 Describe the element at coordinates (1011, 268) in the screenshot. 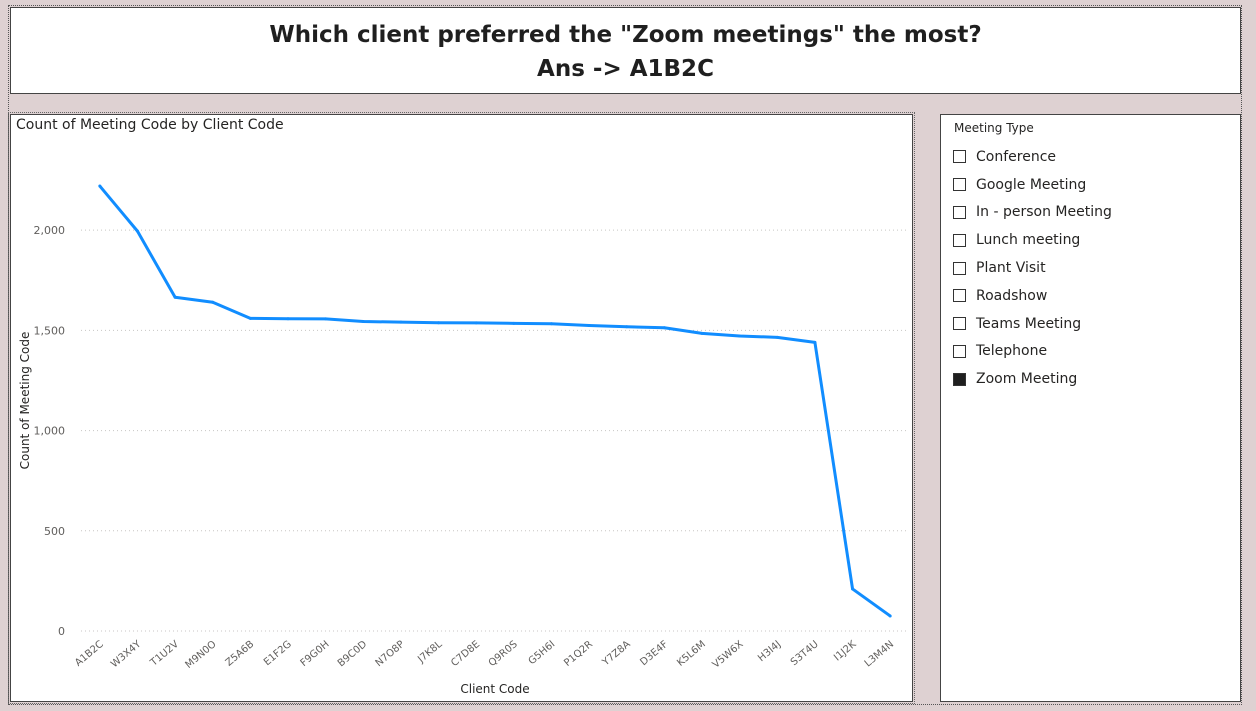

I see `slicer-item-label: Plant Visit` at that location.